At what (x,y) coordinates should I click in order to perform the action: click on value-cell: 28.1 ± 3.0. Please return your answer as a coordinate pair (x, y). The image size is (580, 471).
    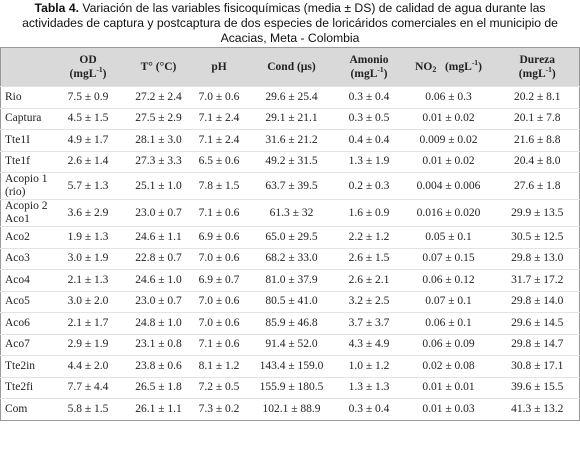
    Looking at the image, I should click on (158, 140).